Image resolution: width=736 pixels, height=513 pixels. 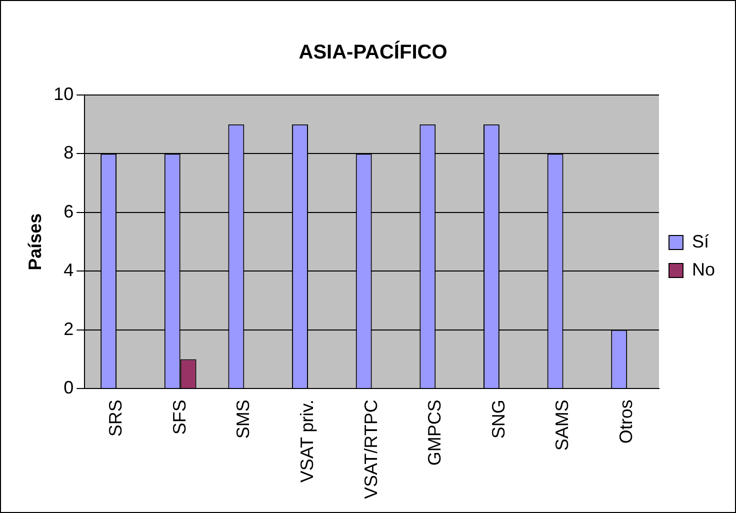 I want to click on x-tick-label: VSAT/RTPC, so click(x=370, y=450).